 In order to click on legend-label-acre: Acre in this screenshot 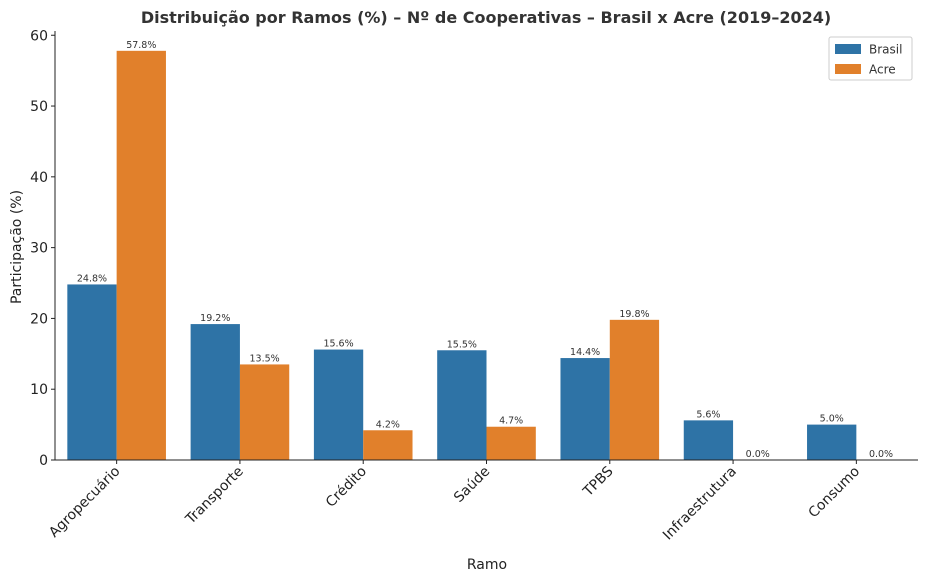, I will do `click(882, 70)`.